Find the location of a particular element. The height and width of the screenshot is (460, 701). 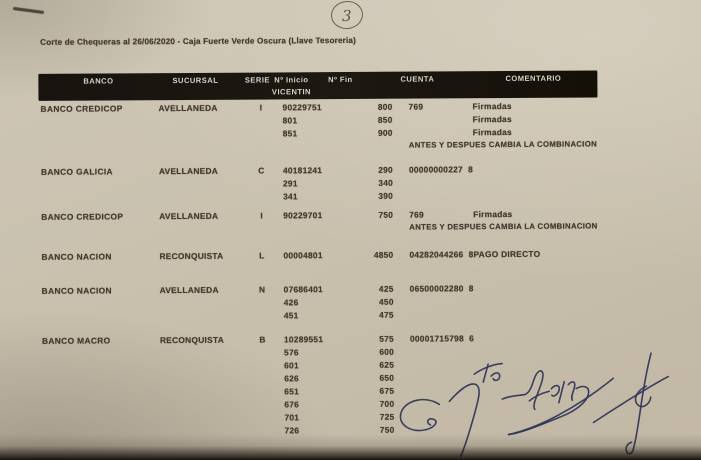

col-header-banco: BANCO is located at coordinates (98, 81).